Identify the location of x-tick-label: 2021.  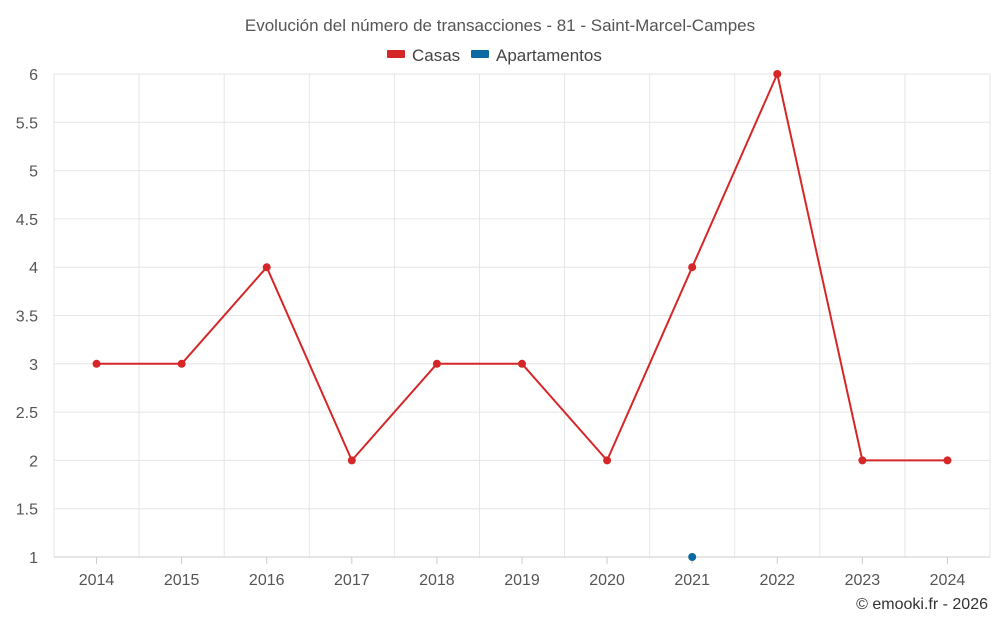
(692, 580).